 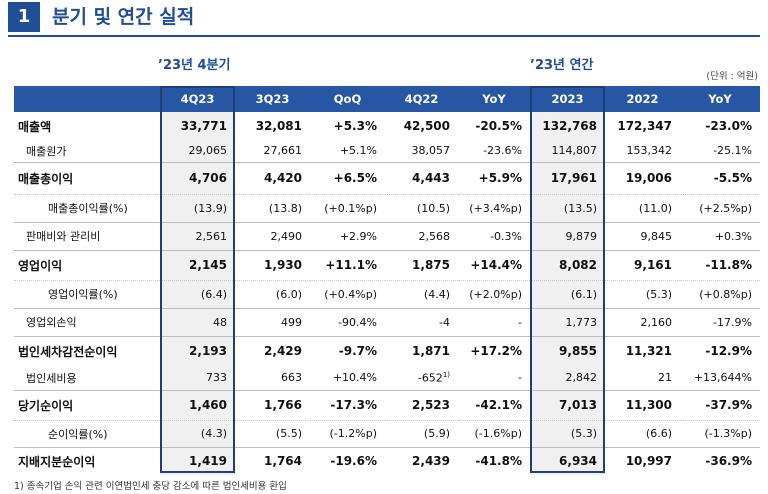 I want to click on cell: 2,193, so click(x=197, y=350).